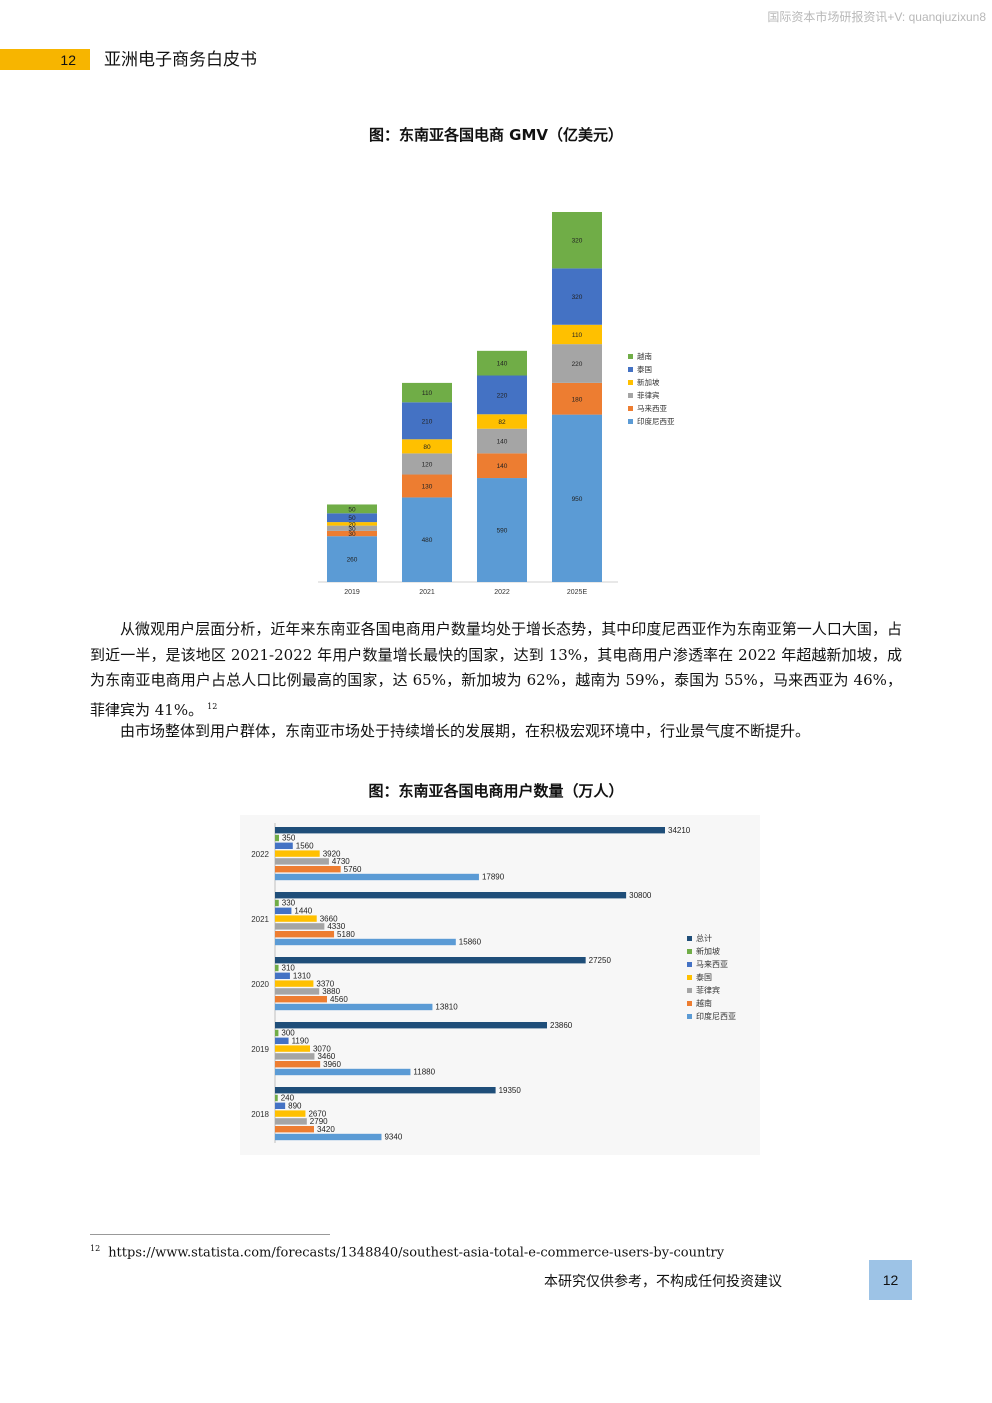 Image resolution: width=992 pixels, height=1403 pixels. I want to click on bar-2021-s1, so click(277, 903).